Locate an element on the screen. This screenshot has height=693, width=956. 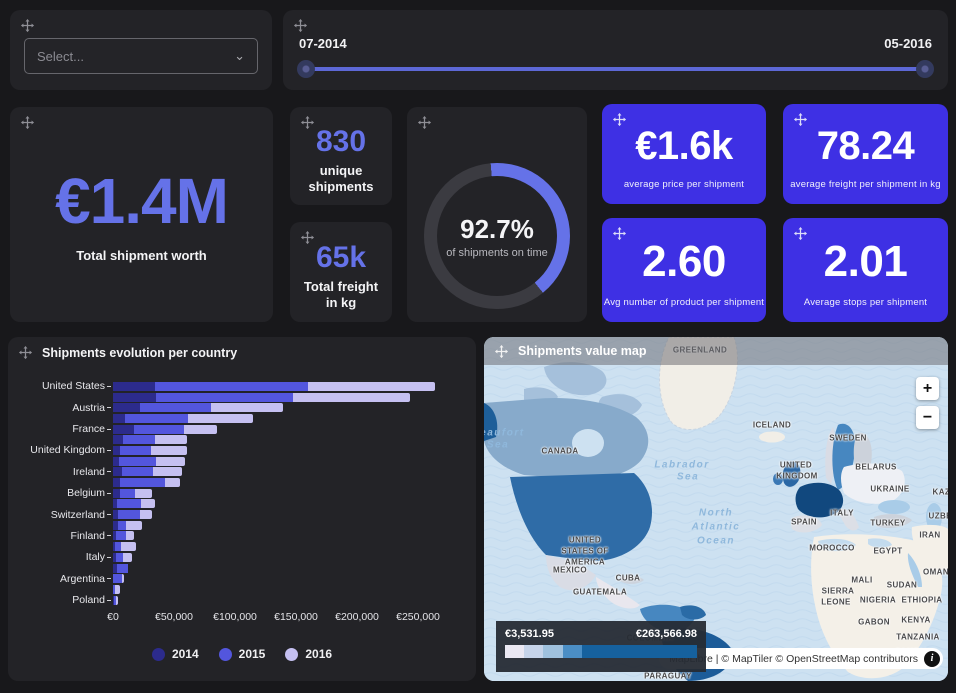
chevron-down-icon: ⌄ is located at coordinates (239, 55).